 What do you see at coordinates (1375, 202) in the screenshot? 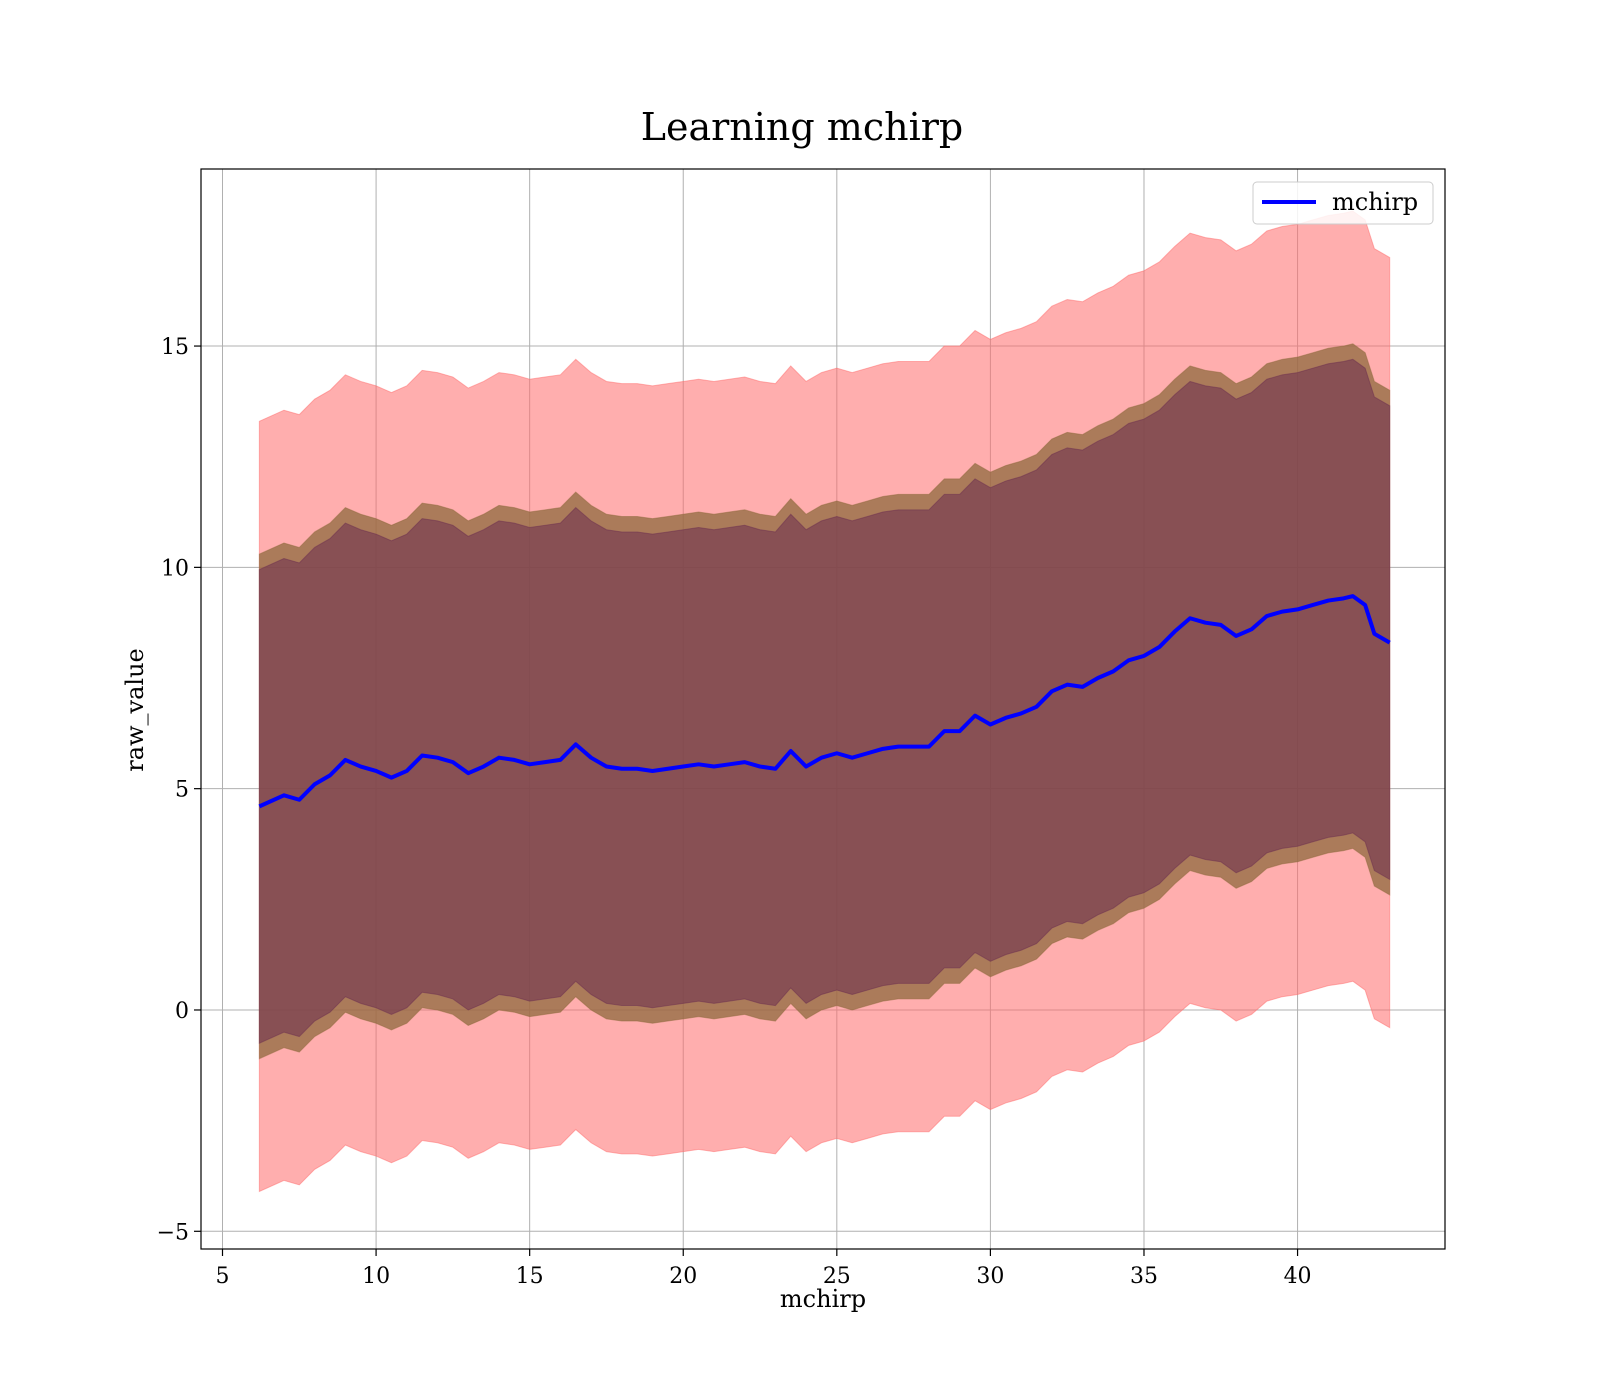
I see `legend-label: mchirp` at bounding box center [1375, 202].